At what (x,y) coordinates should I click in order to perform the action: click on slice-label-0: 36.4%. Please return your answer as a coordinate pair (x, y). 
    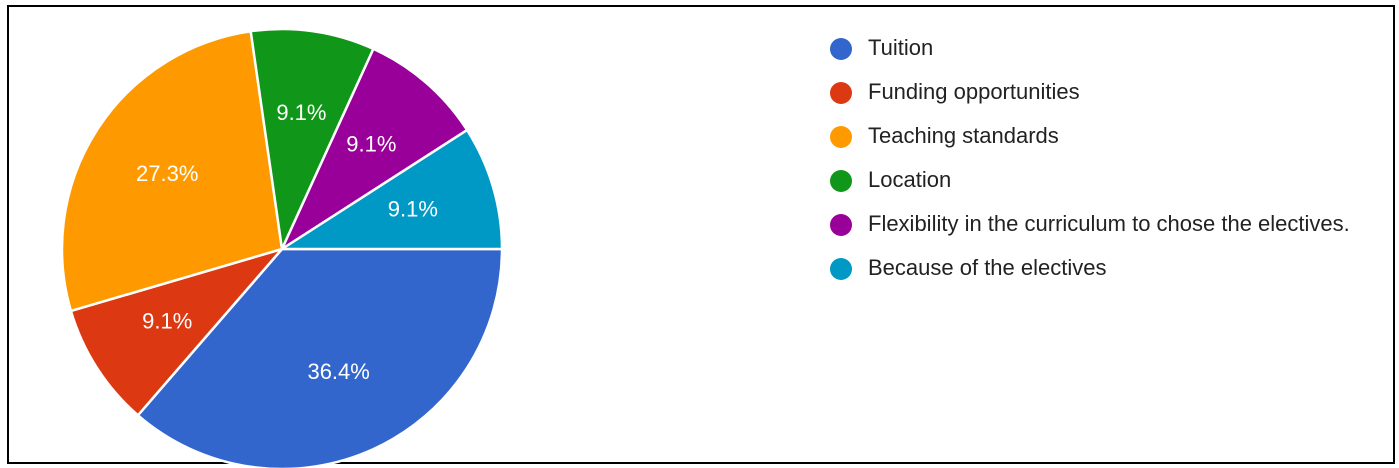
    Looking at the image, I should click on (338, 371).